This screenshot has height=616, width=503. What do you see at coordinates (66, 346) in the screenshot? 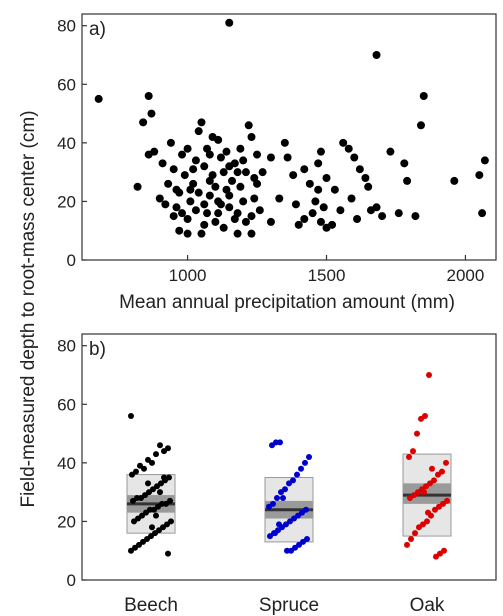
I see `panel-b-y-tick-label: 80` at bounding box center [66, 346].